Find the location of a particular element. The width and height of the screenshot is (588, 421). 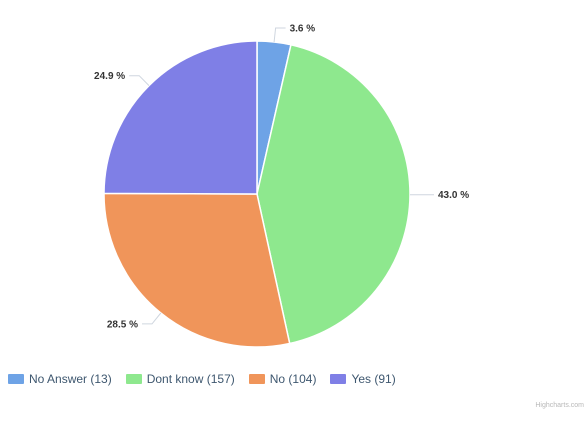

legend-item-yes: Yes (91) is located at coordinates (363, 379).